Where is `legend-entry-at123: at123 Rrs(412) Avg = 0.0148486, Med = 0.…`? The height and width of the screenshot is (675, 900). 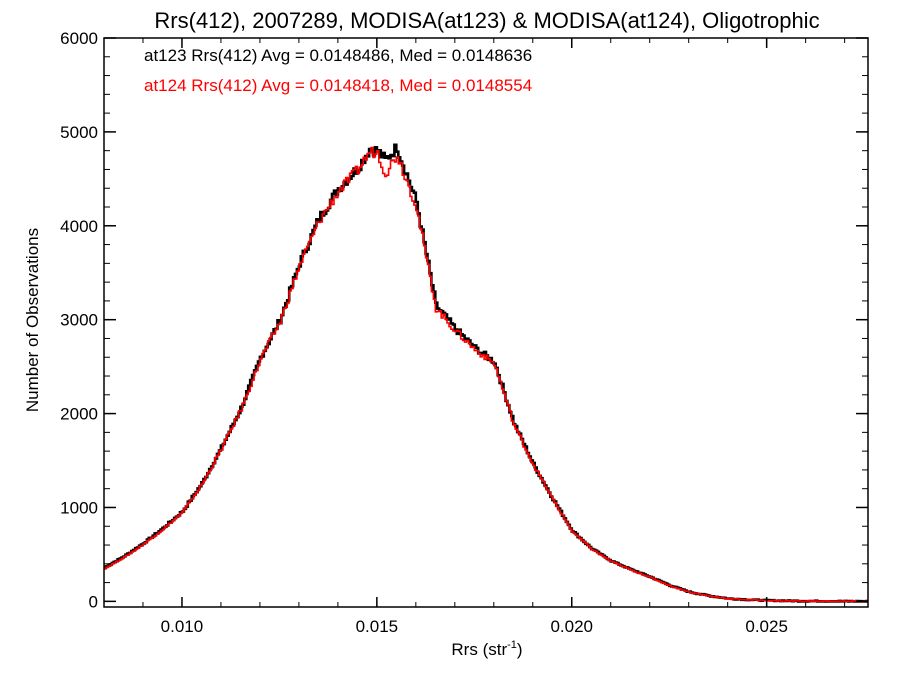 legend-entry-at123: at123 Rrs(412) Avg = 0.0148486, Med = 0.… is located at coordinates (338, 55).